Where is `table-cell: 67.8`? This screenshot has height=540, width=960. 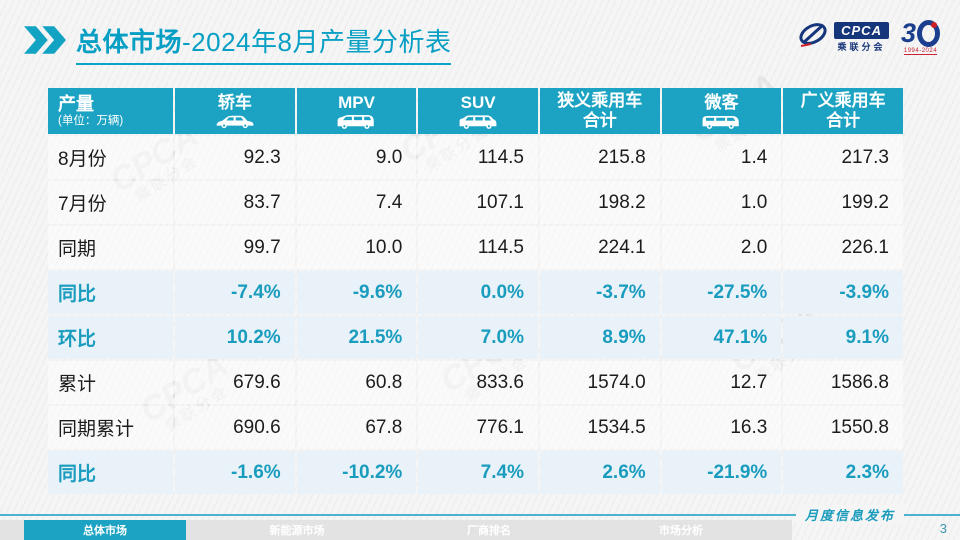
table-cell: 67.8 is located at coordinates (356, 427).